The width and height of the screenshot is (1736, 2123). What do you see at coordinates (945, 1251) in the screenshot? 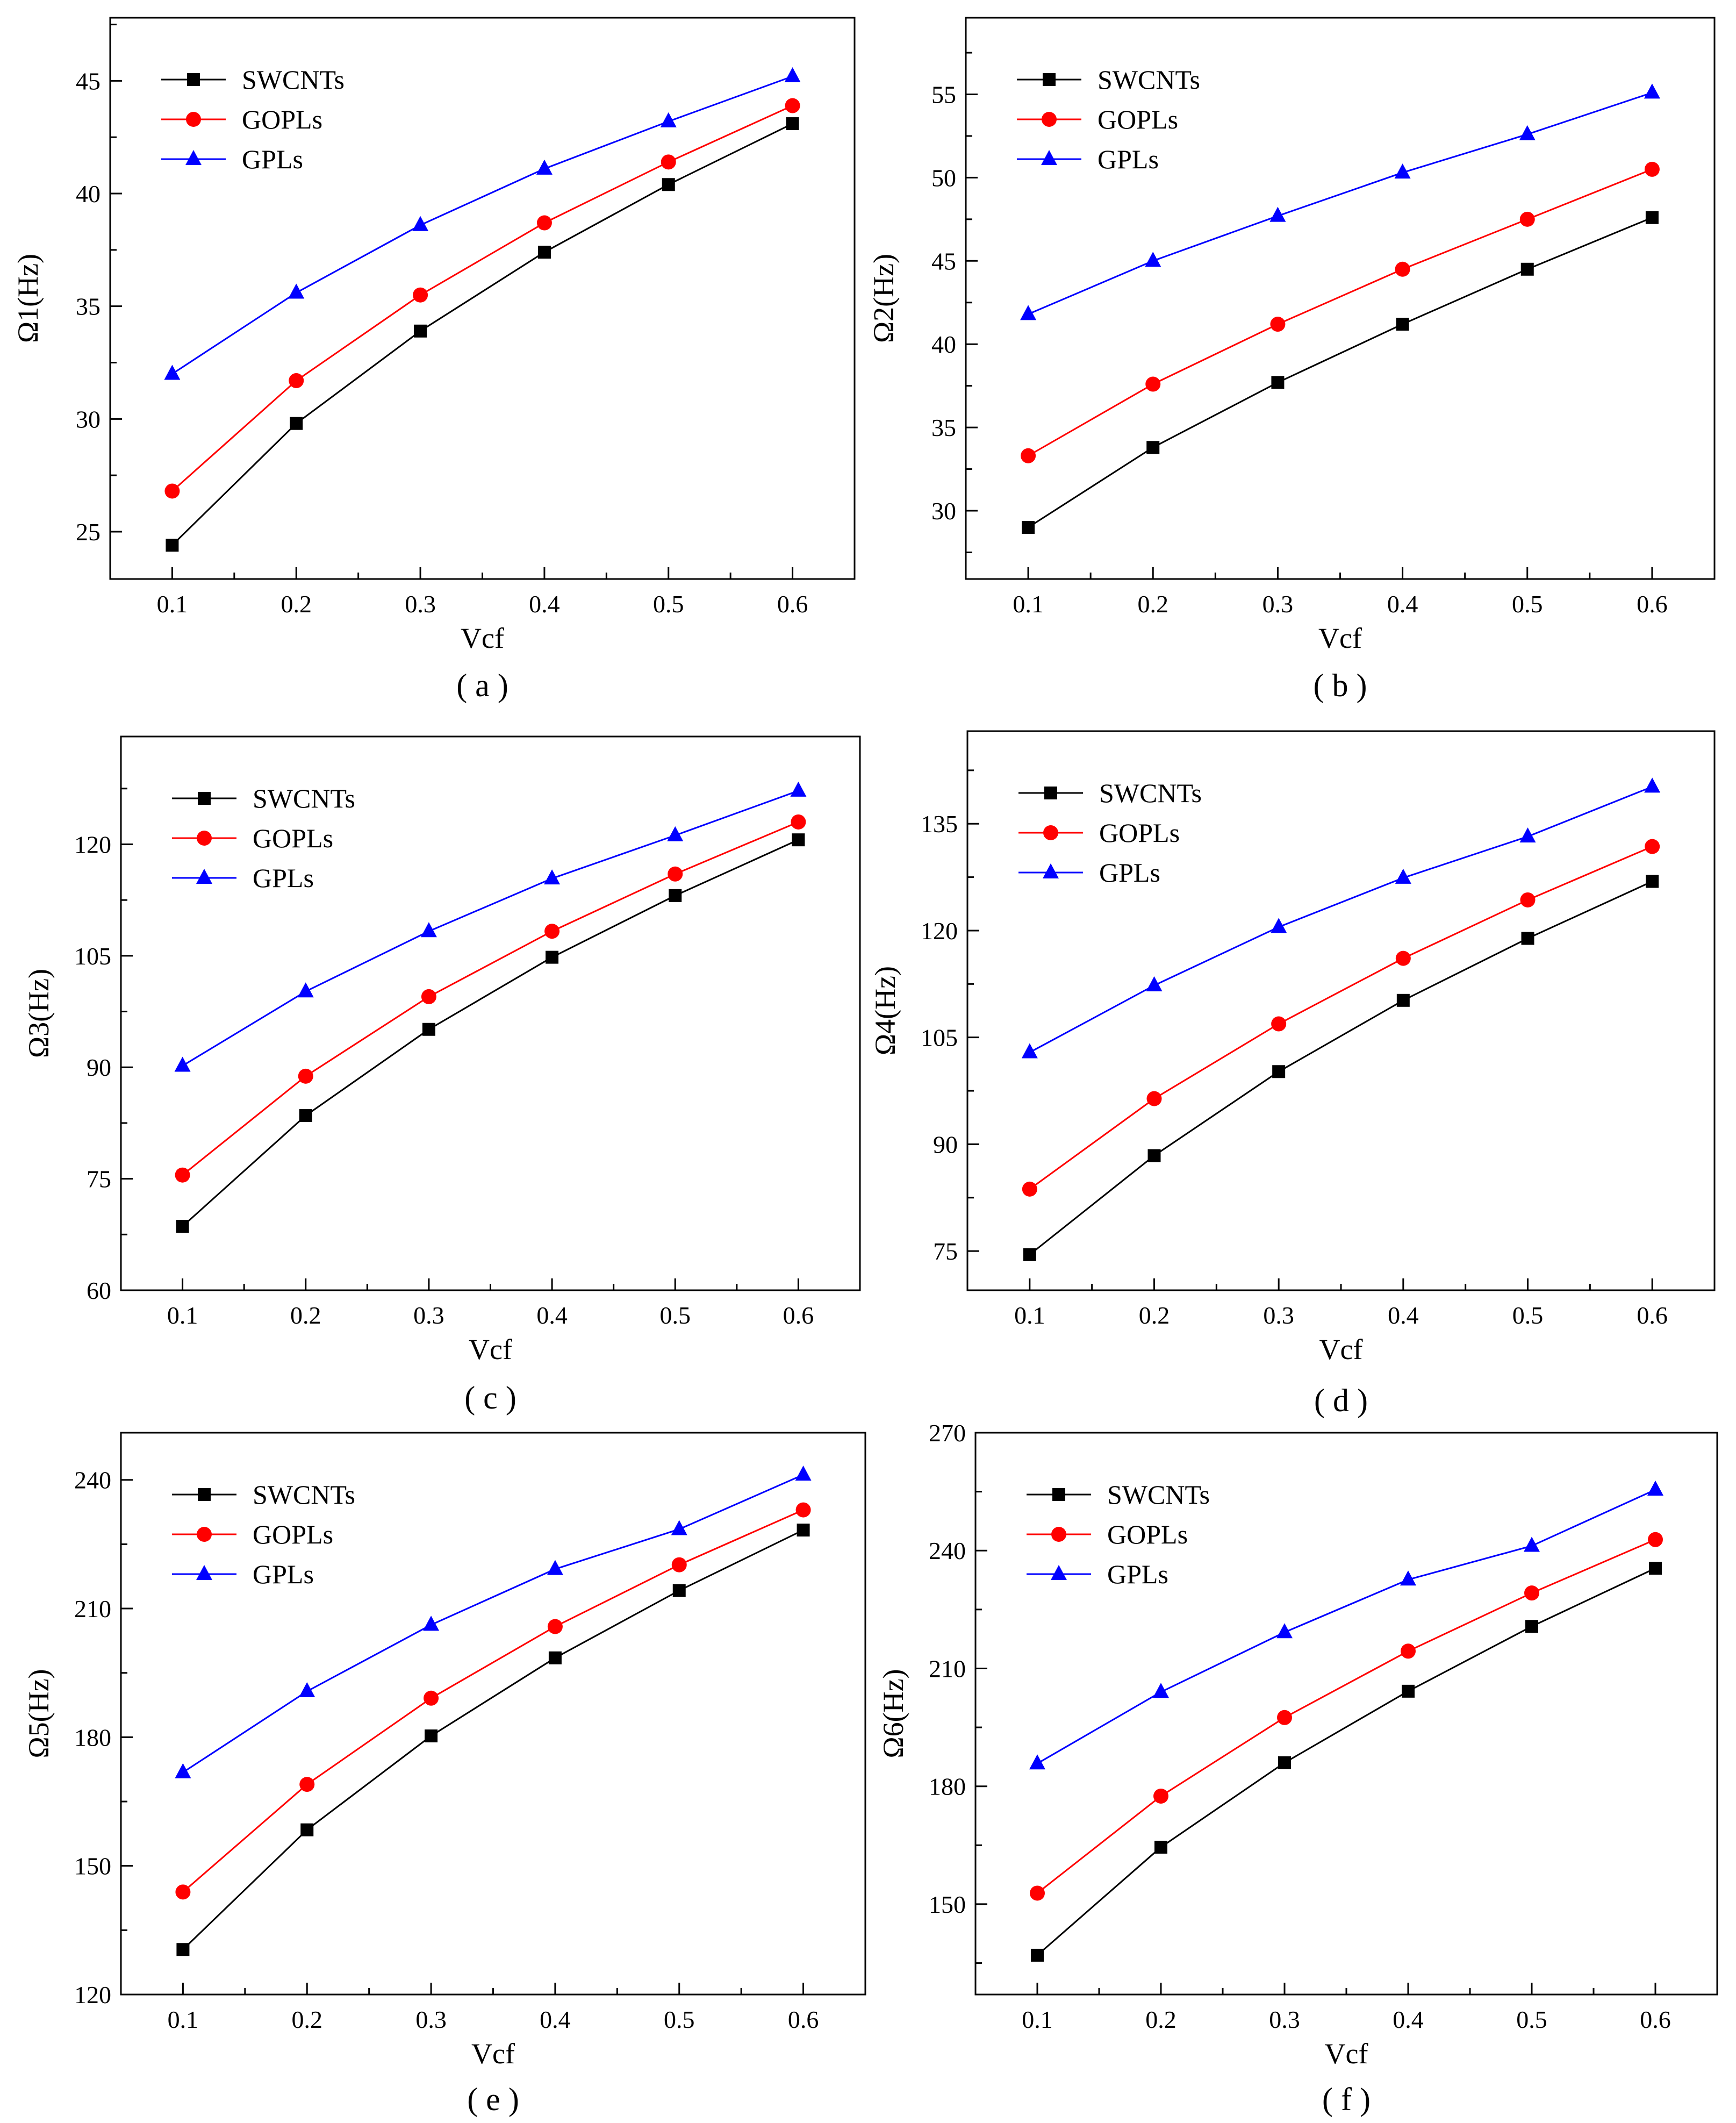
I see `y-tick-label: 75` at bounding box center [945, 1251].